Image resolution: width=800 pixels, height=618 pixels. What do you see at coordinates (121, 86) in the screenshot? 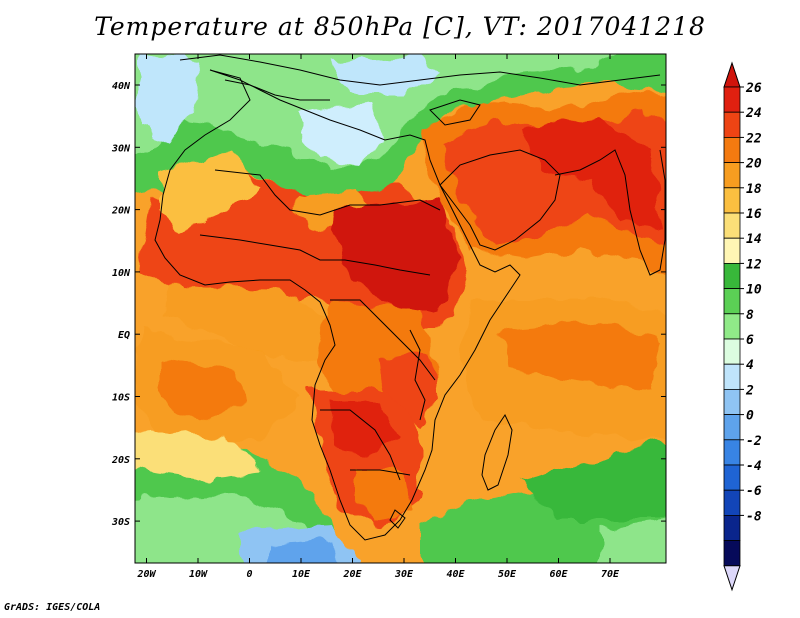
I see `lat-tick-label: 40N` at bounding box center [121, 86].